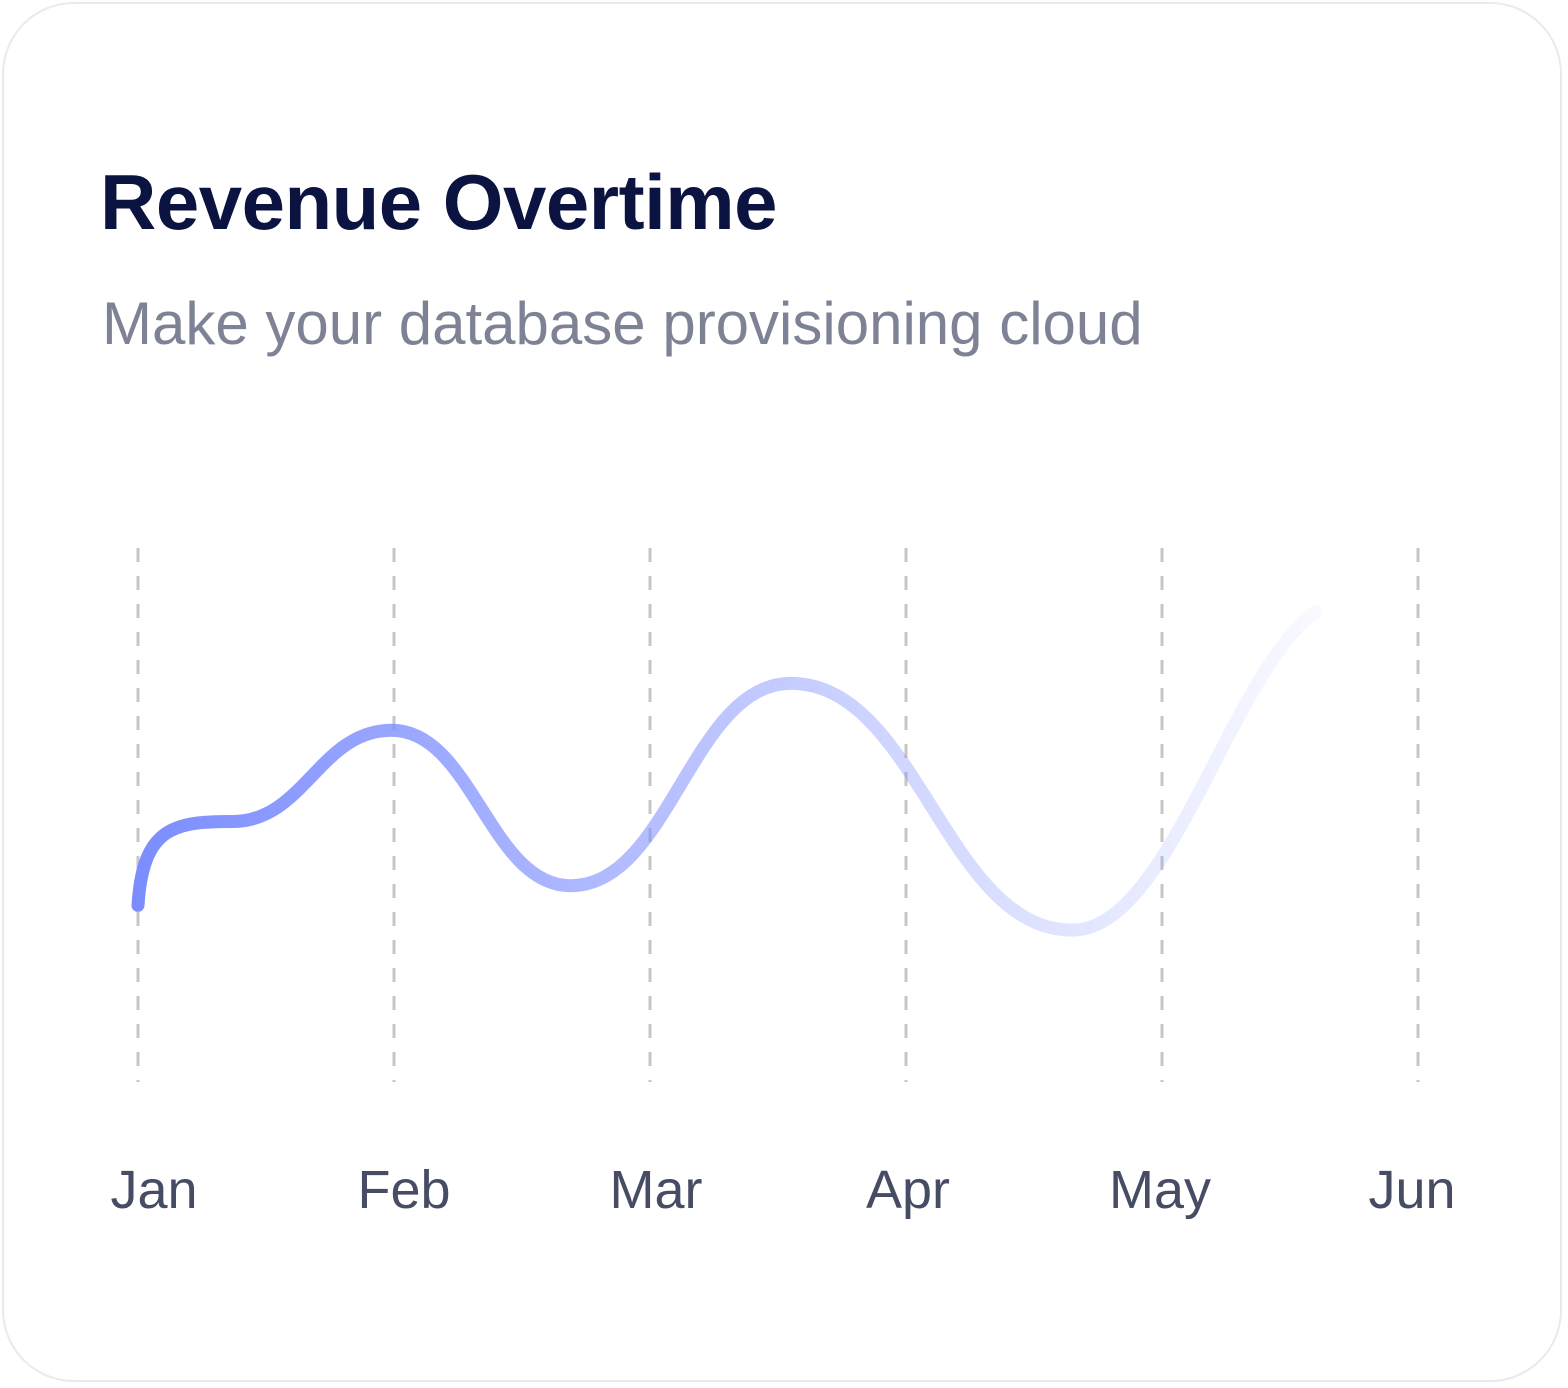  Describe the element at coordinates (782, 1190) in the screenshot. I see `x-axis-tick-labels: Jan Feb Mar Apr May Jun` at that location.